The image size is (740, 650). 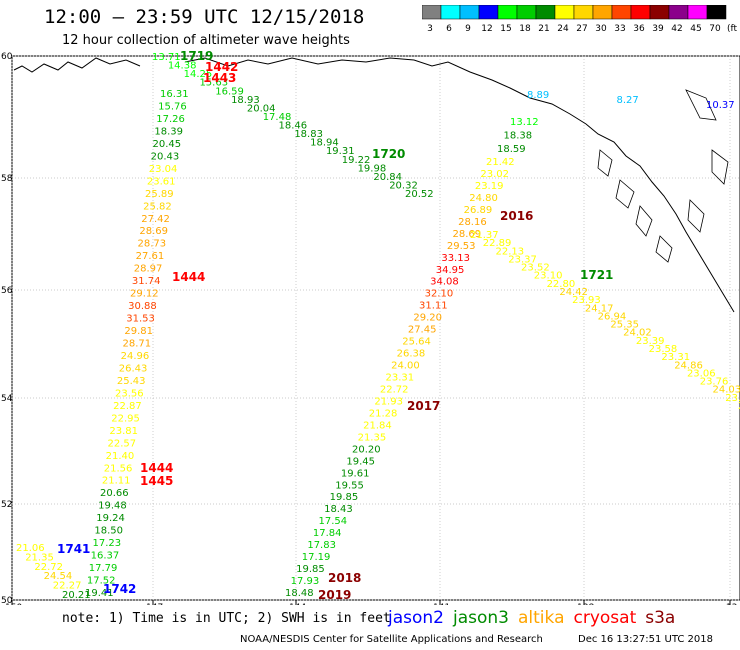 What do you see at coordinates (714, 382) in the screenshot?
I see `wave-height-label: 23.76` at bounding box center [714, 382].